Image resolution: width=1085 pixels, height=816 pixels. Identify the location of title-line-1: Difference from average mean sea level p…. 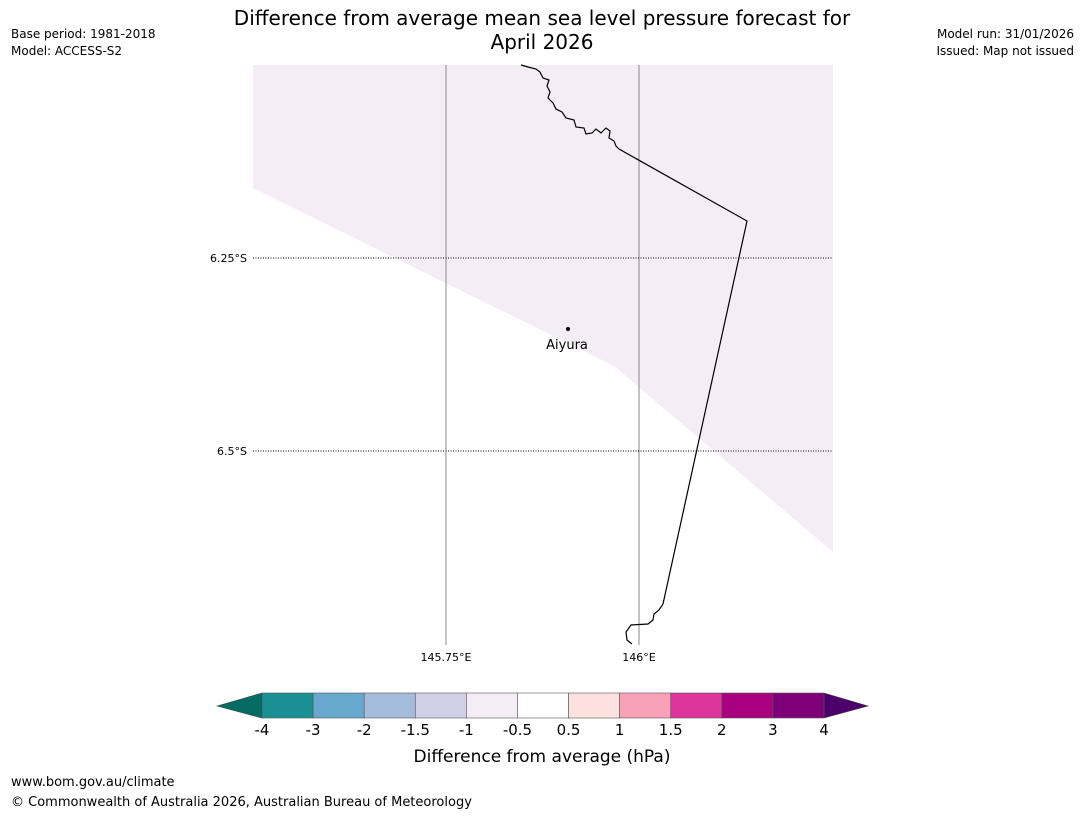
(542, 18).